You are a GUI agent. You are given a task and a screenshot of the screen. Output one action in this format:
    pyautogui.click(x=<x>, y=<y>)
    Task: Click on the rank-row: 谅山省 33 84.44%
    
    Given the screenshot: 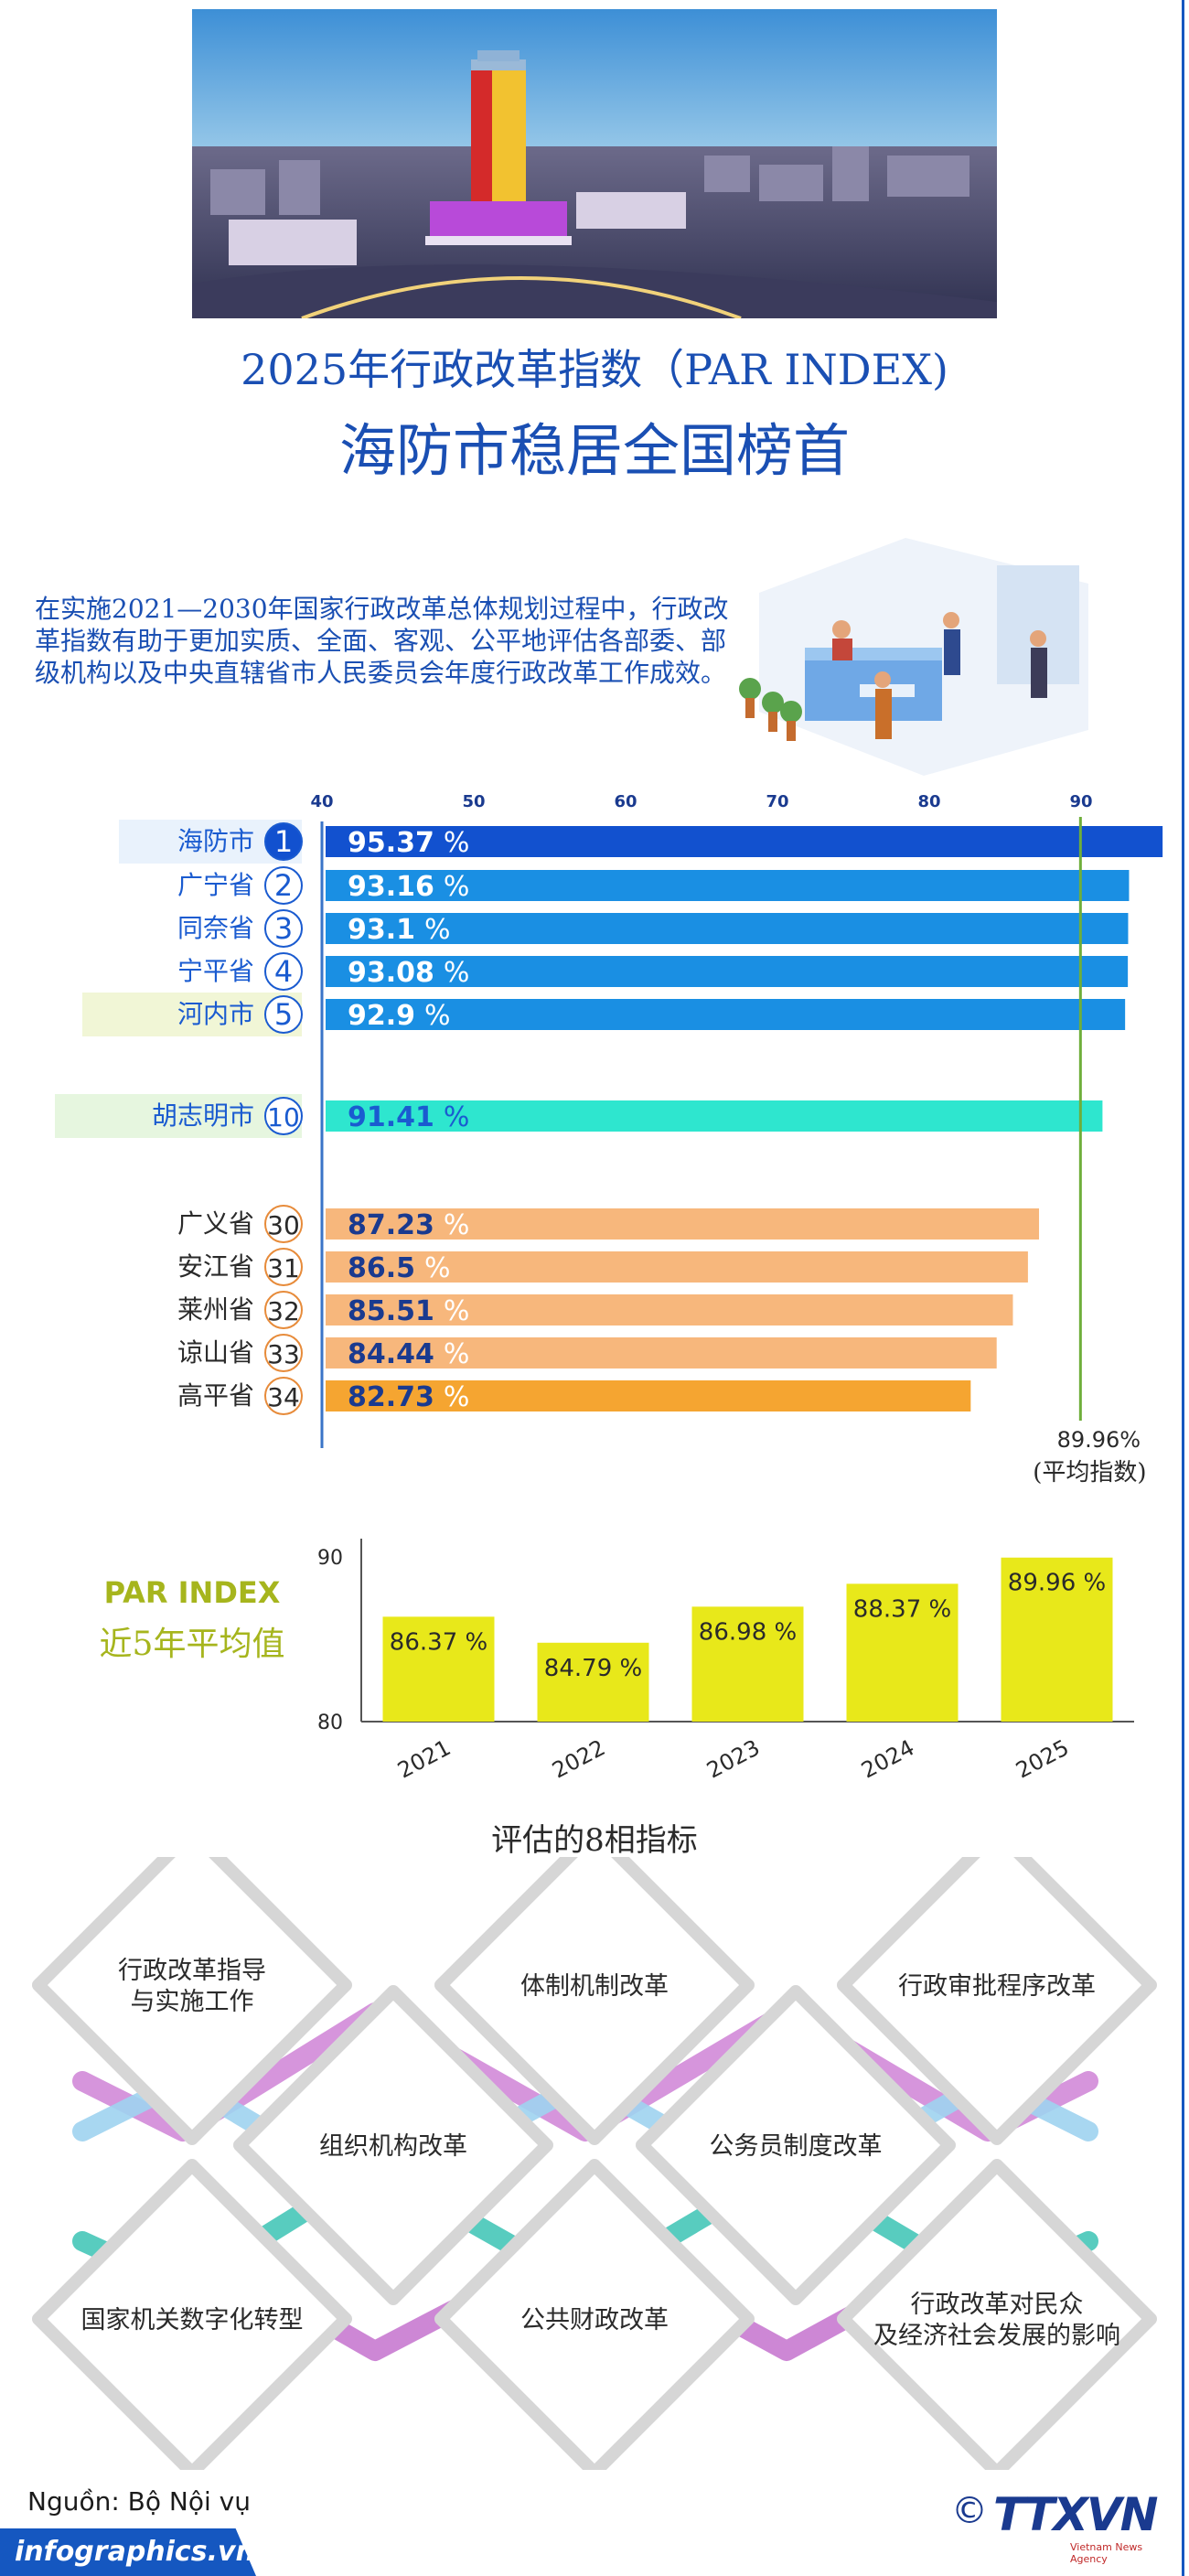 What is the action you would take?
    pyautogui.click(x=587, y=1353)
    